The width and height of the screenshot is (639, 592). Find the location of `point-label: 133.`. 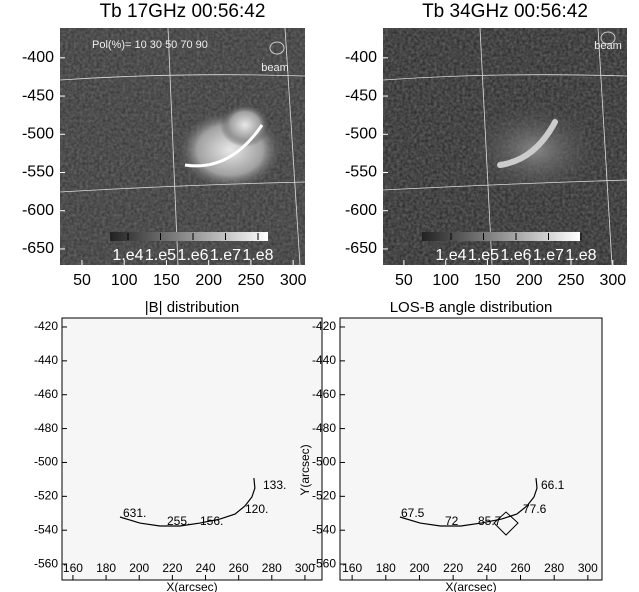

point-label: 133. is located at coordinates (274, 485).